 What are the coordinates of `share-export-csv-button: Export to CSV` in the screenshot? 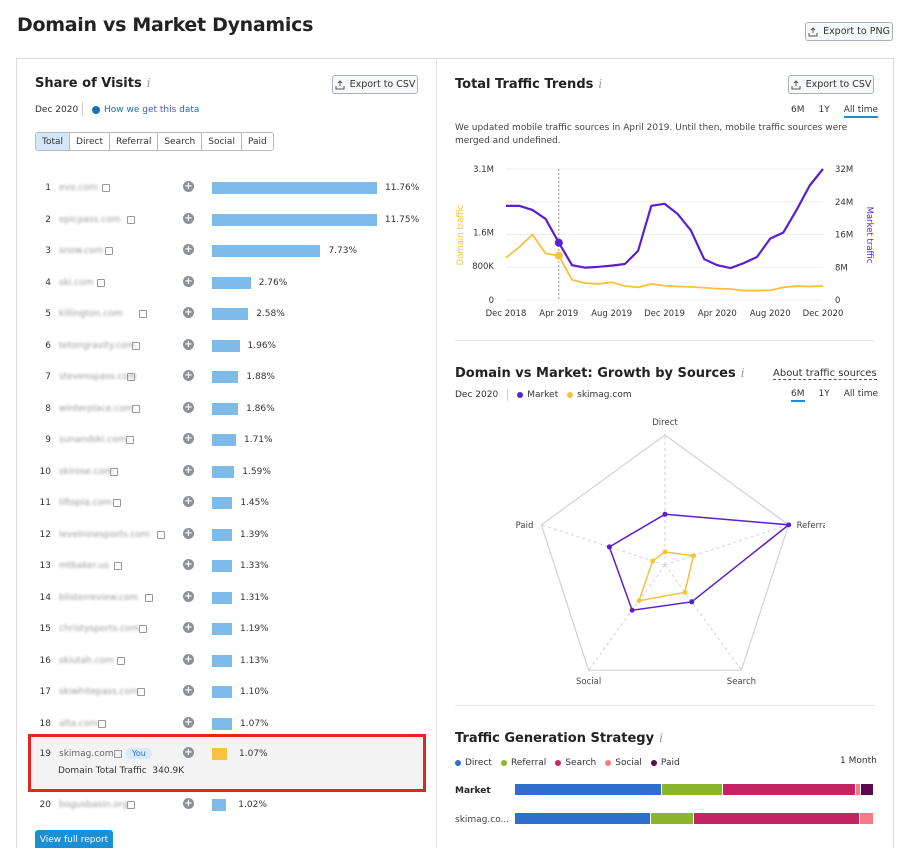 It's located at (375, 84).